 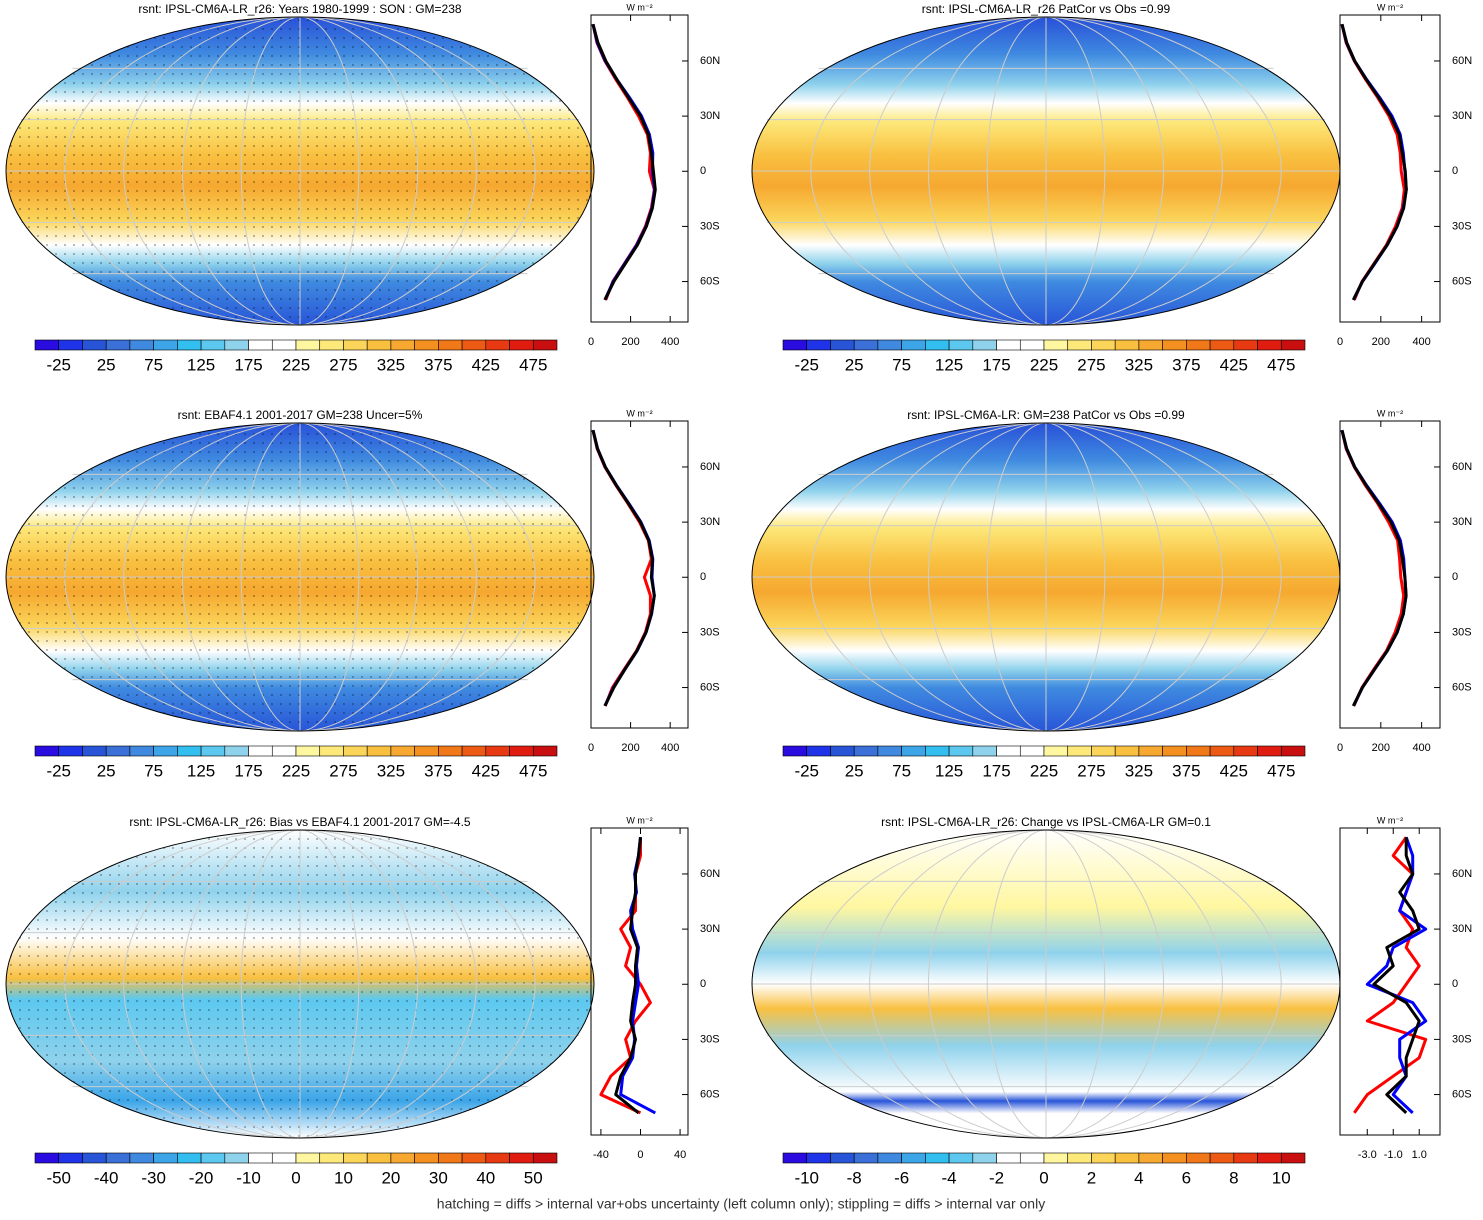 I want to click on unit-label: W m⁻², so click(x=1390, y=413).